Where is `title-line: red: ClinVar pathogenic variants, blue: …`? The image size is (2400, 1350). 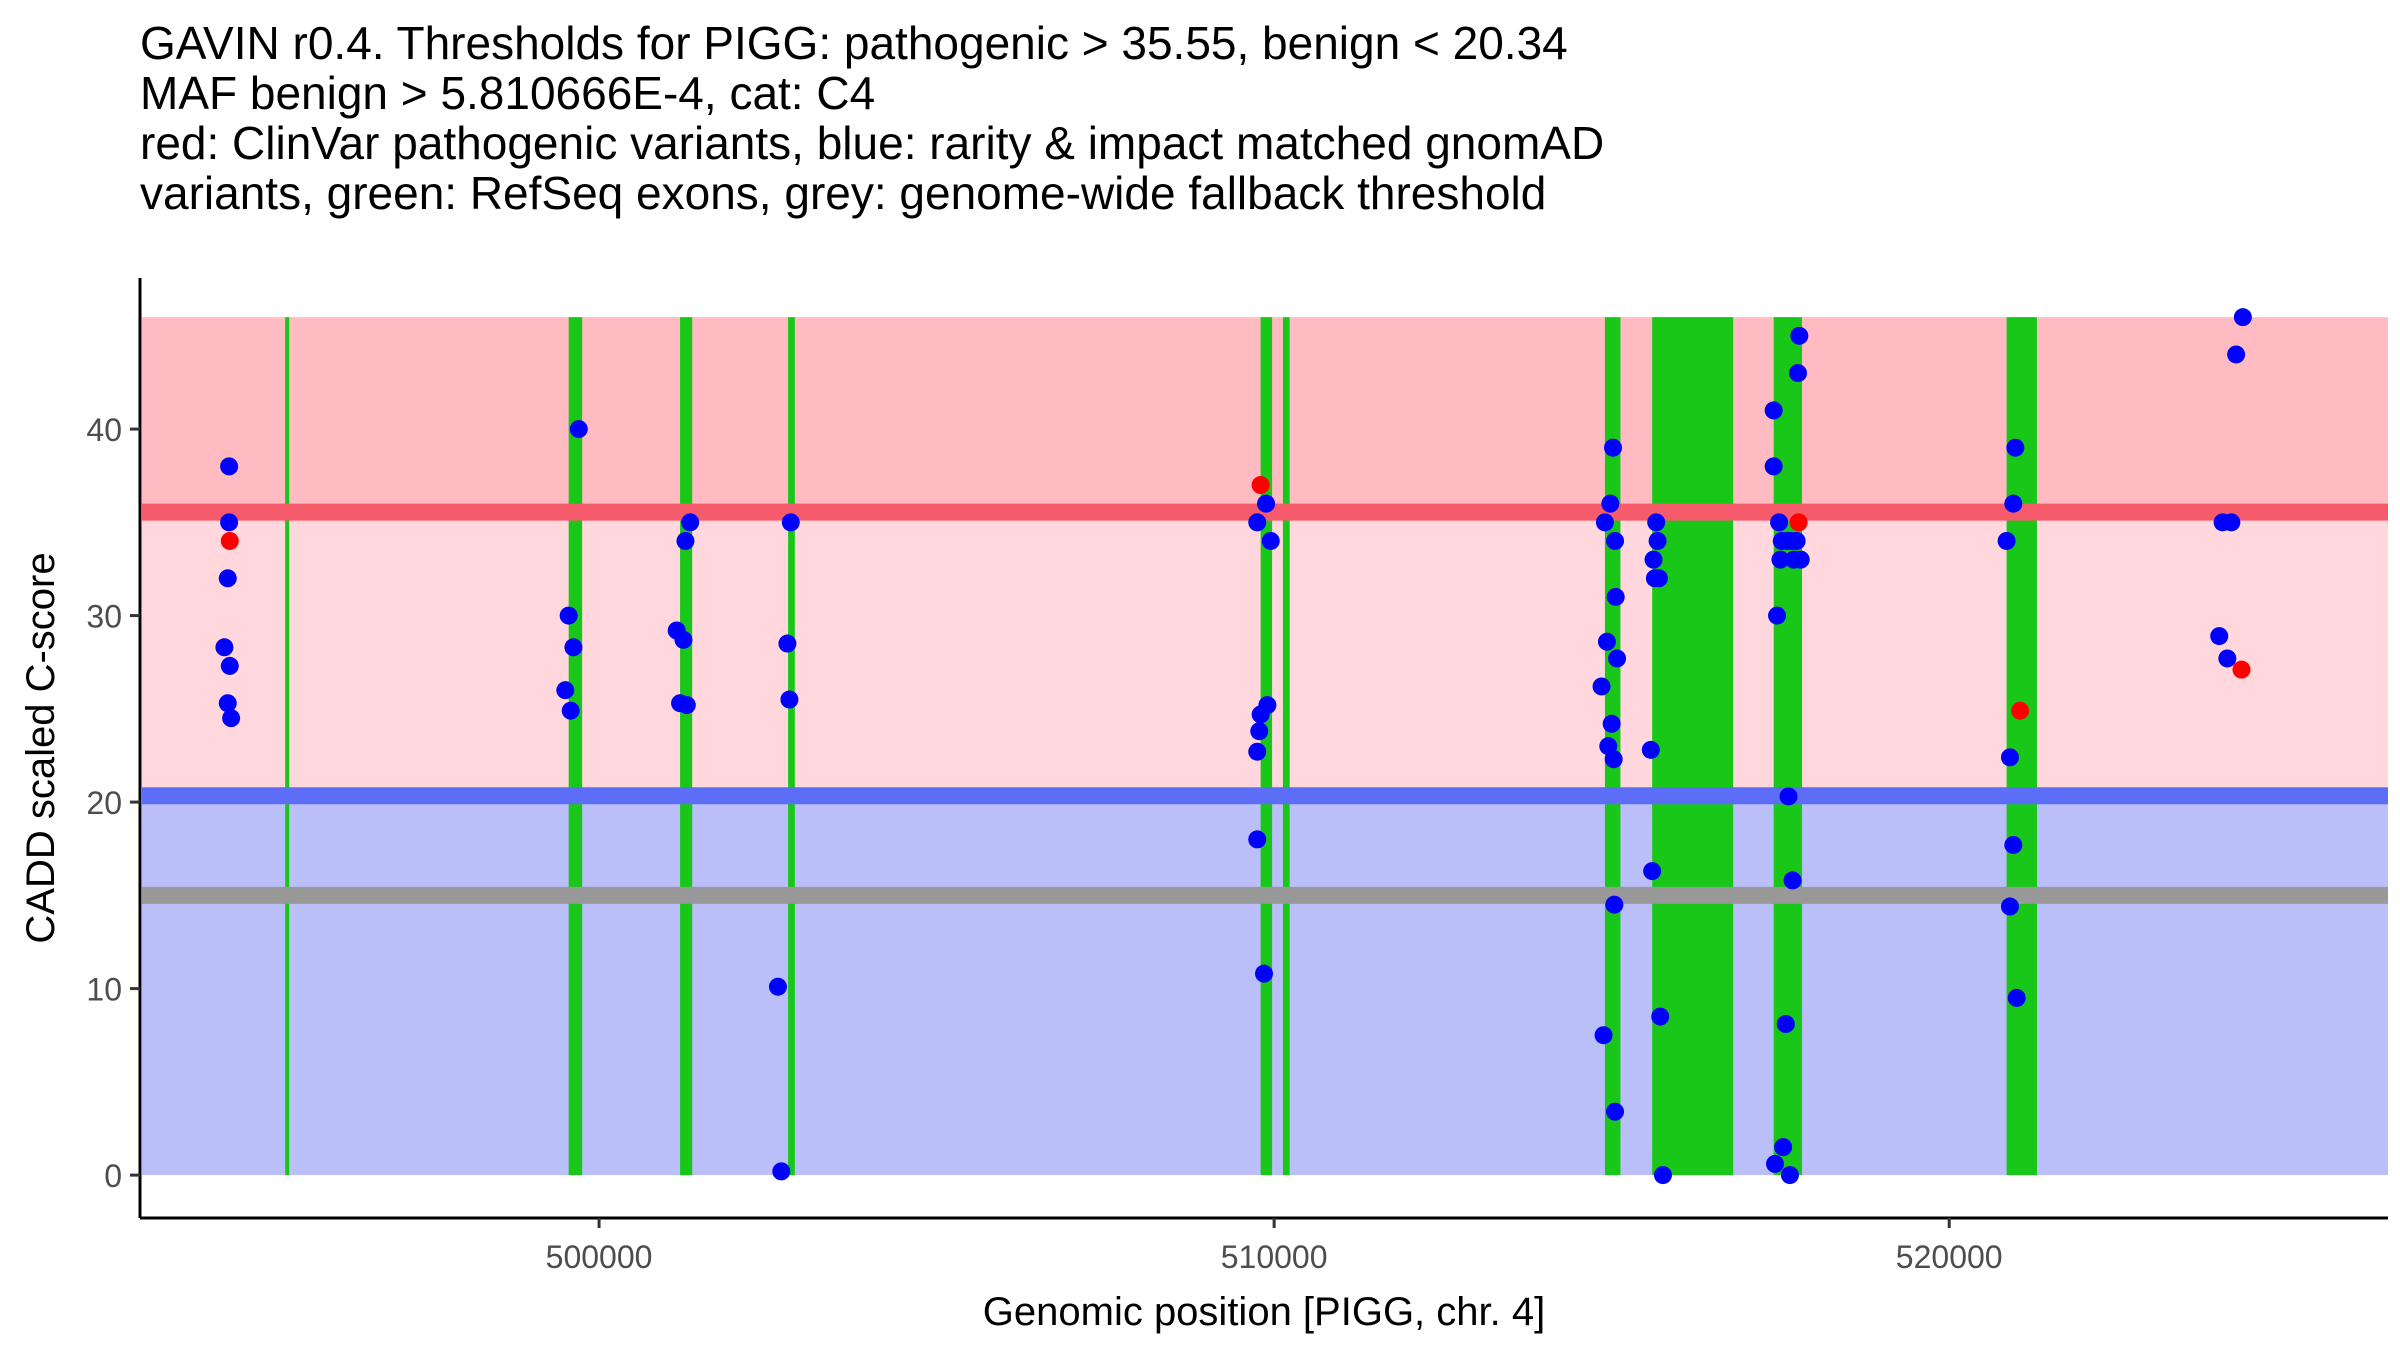 title-line: red: ClinVar pathogenic variants, blue: … is located at coordinates (872, 143).